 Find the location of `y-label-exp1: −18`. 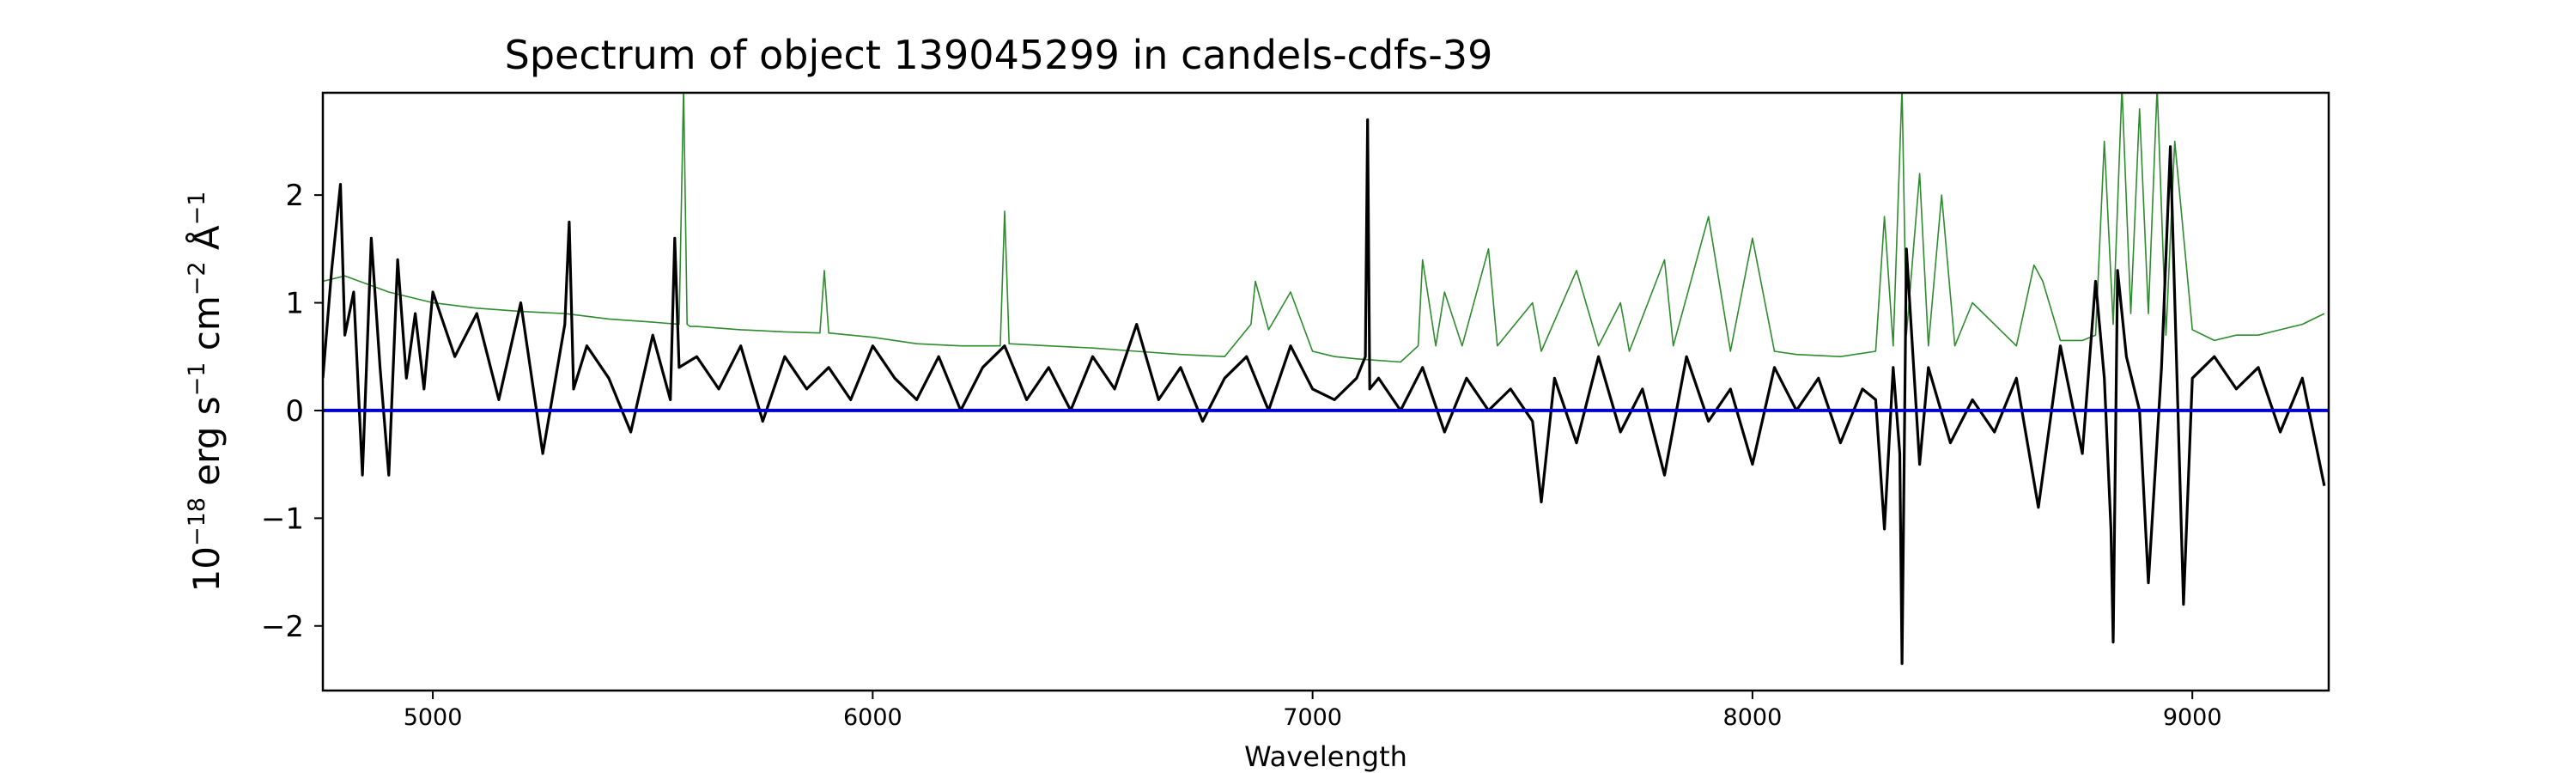

y-label-exp1: −18 is located at coordinates (197, 521).